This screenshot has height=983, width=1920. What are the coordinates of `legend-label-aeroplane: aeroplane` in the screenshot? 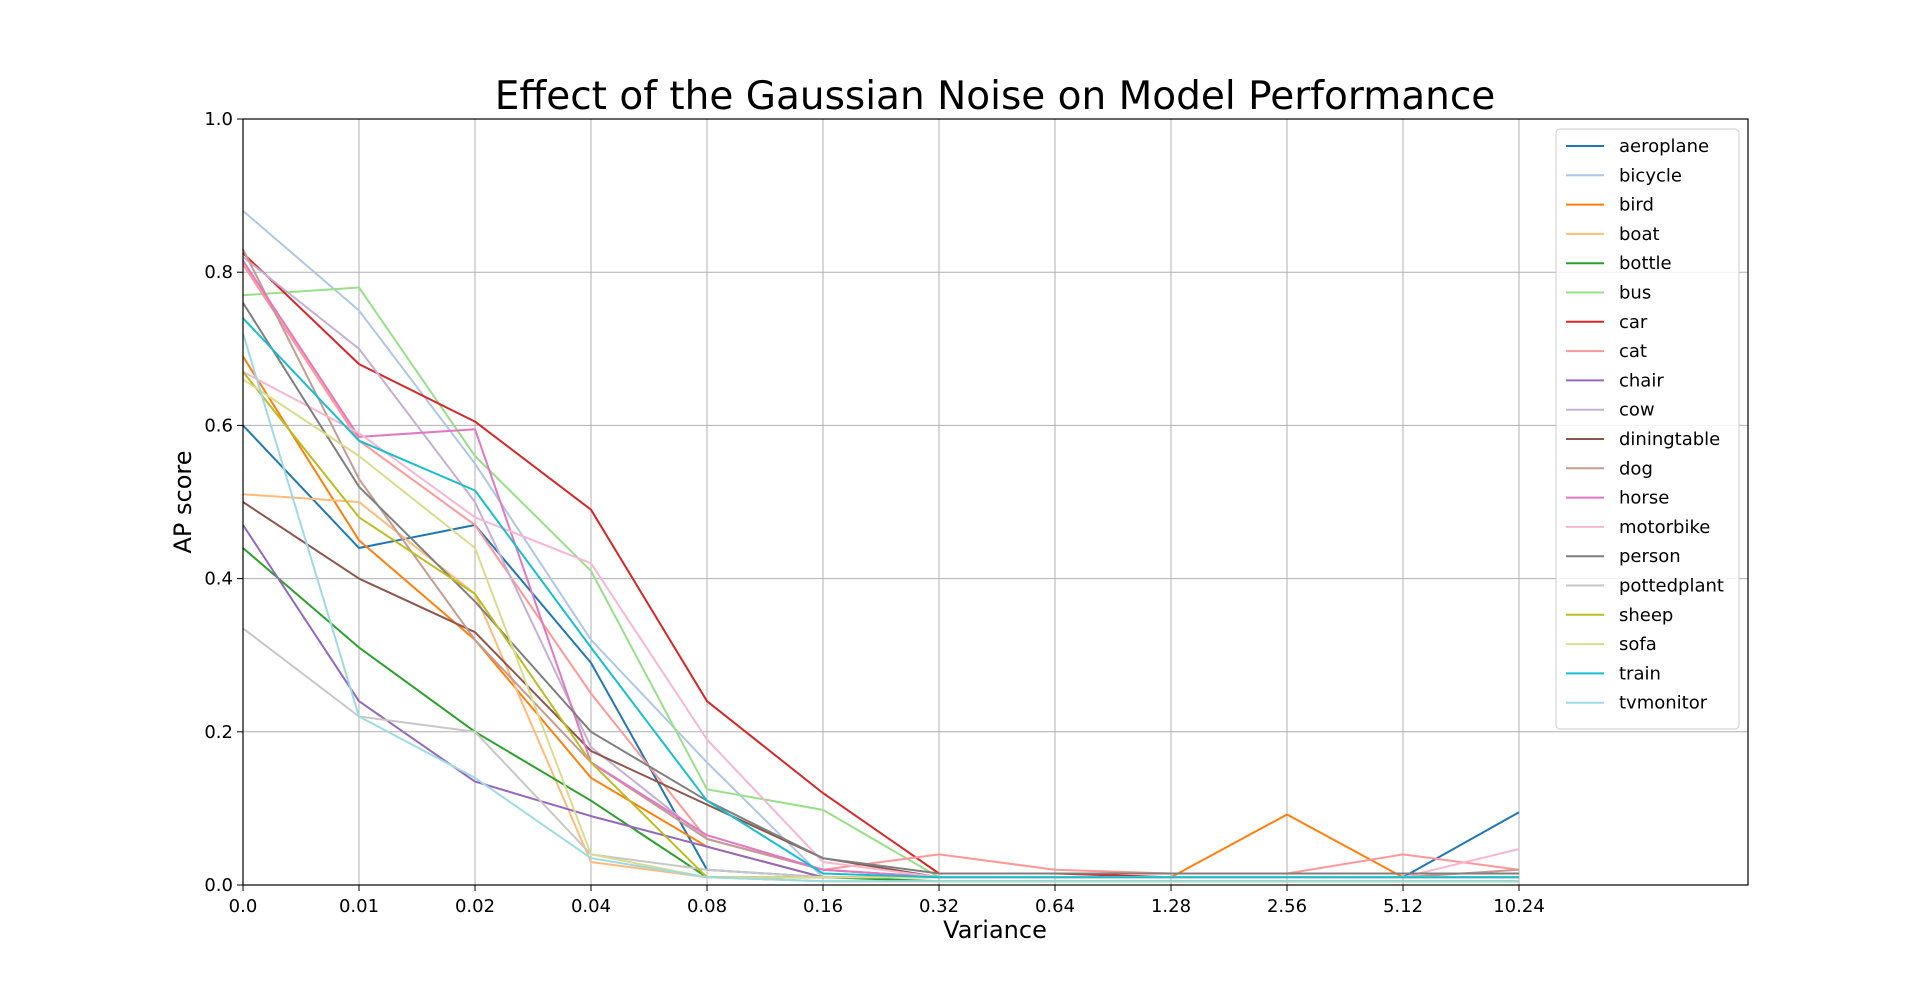 It's located at (1664, 146).